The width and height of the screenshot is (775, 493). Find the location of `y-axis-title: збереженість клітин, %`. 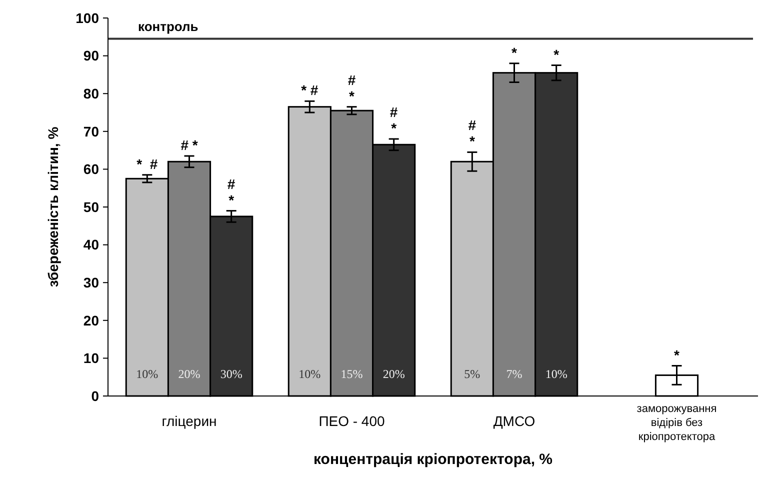

y-axis-title: збереженість клітин, % is located at coordinates (53, 207).